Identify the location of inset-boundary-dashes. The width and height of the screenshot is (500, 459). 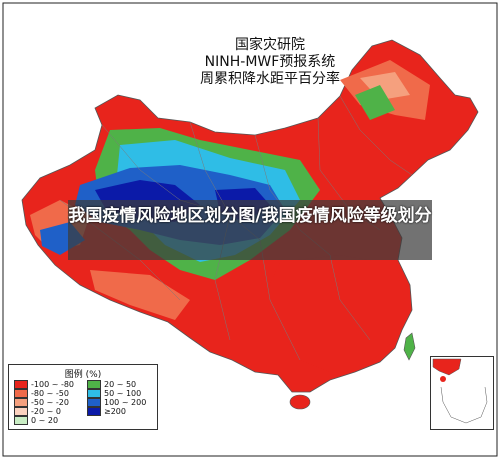
(464, 405).